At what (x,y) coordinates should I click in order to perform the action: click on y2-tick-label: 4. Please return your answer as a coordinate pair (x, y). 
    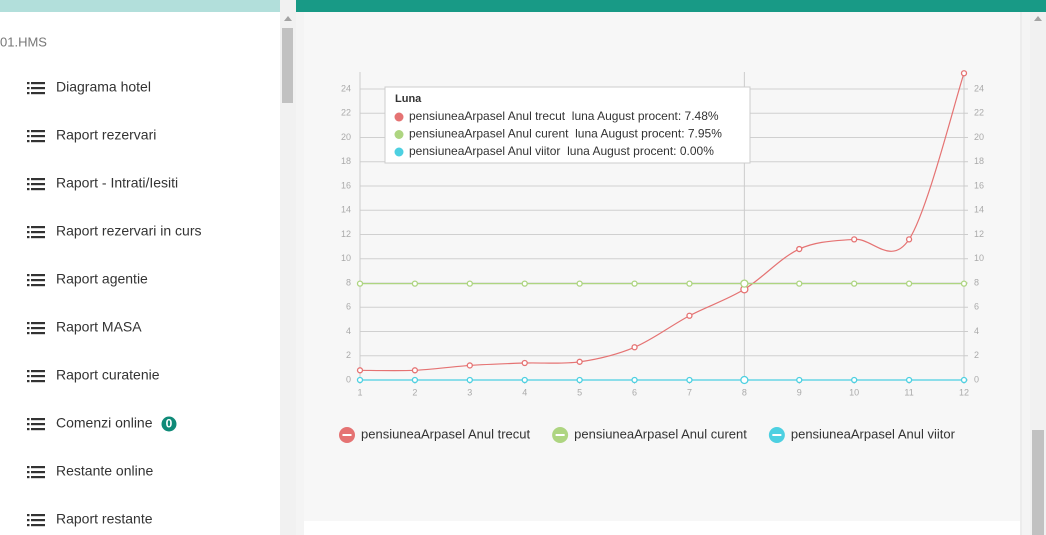
    Looking at the image, I should click on (976, 331).